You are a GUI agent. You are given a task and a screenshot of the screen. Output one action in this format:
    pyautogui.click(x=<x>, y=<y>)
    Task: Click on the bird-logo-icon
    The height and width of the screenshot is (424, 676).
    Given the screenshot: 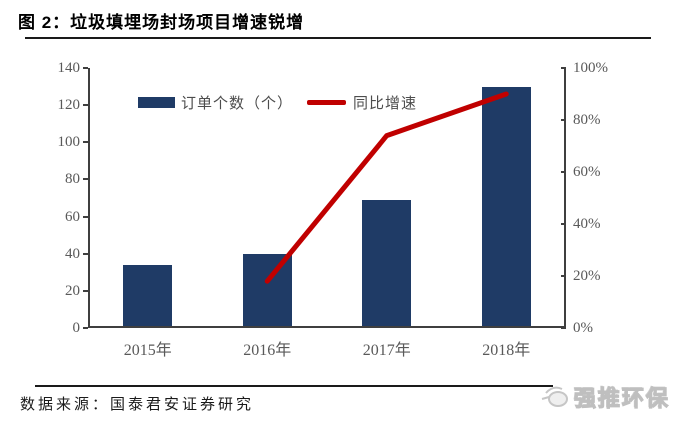 What is the action you would take?
    pyautogui.click(x=554, y=396)
    